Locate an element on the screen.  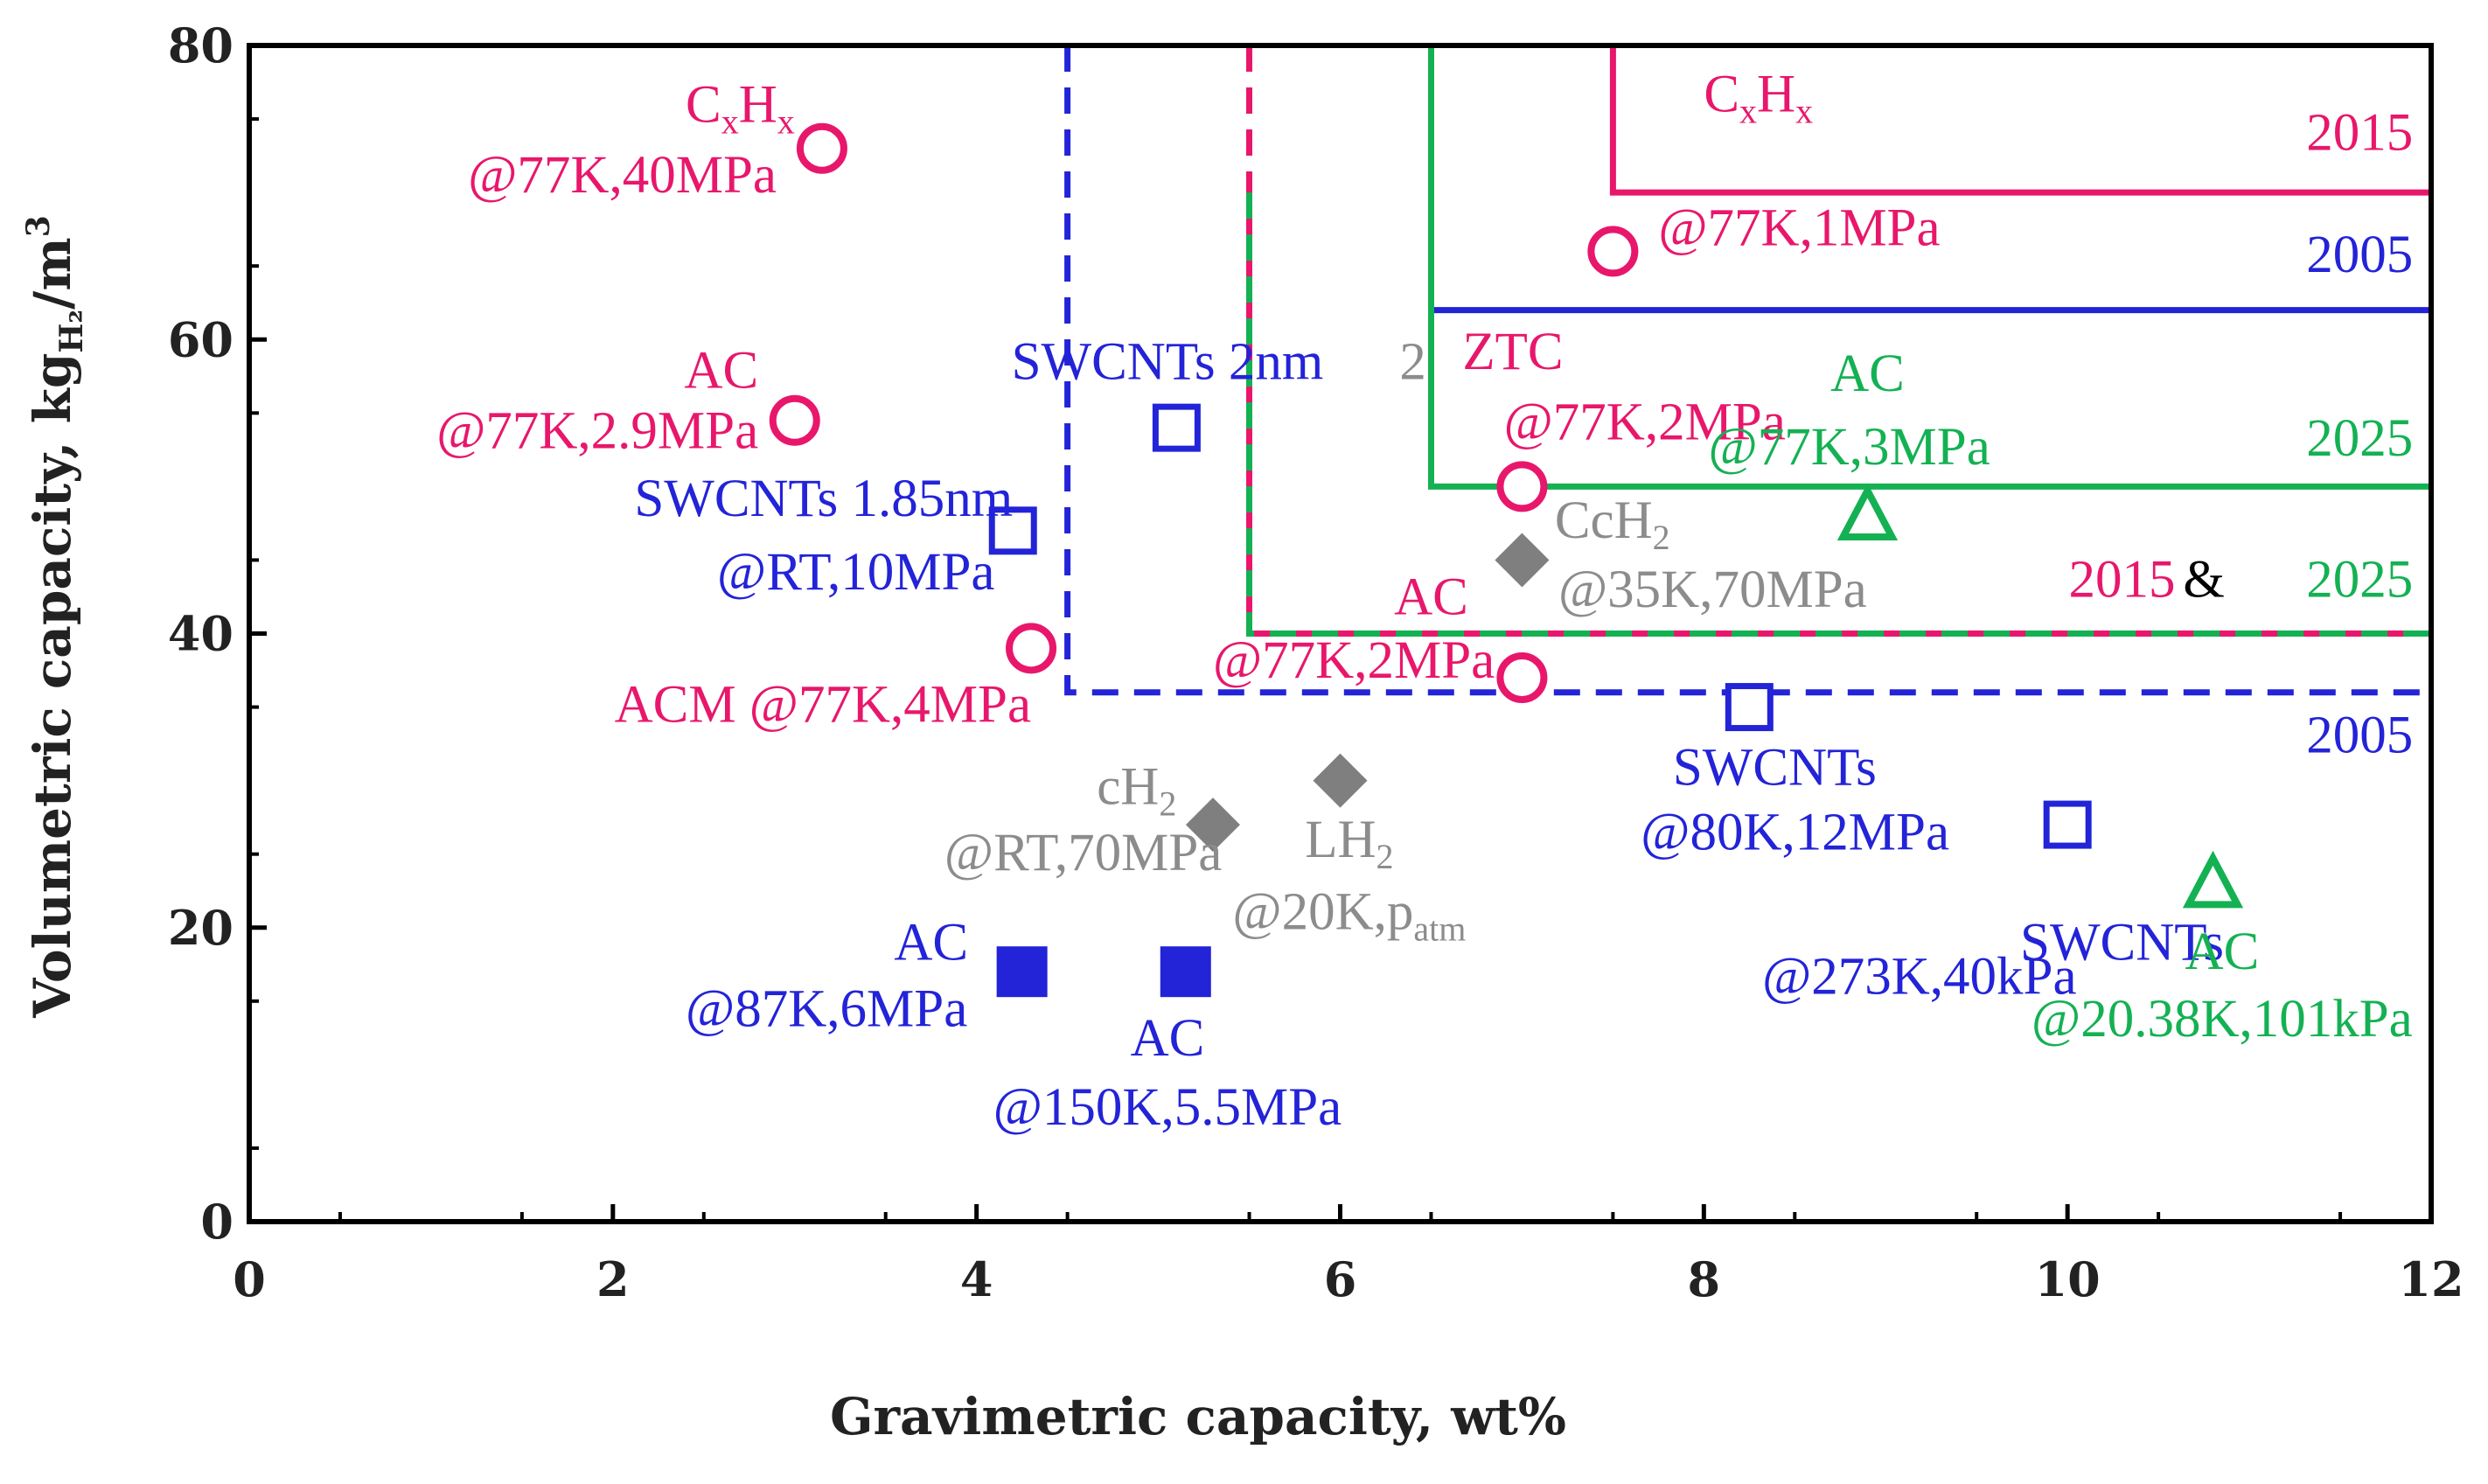
annotation-label: @77K,1MPa is located at coordinates (1799, 229).